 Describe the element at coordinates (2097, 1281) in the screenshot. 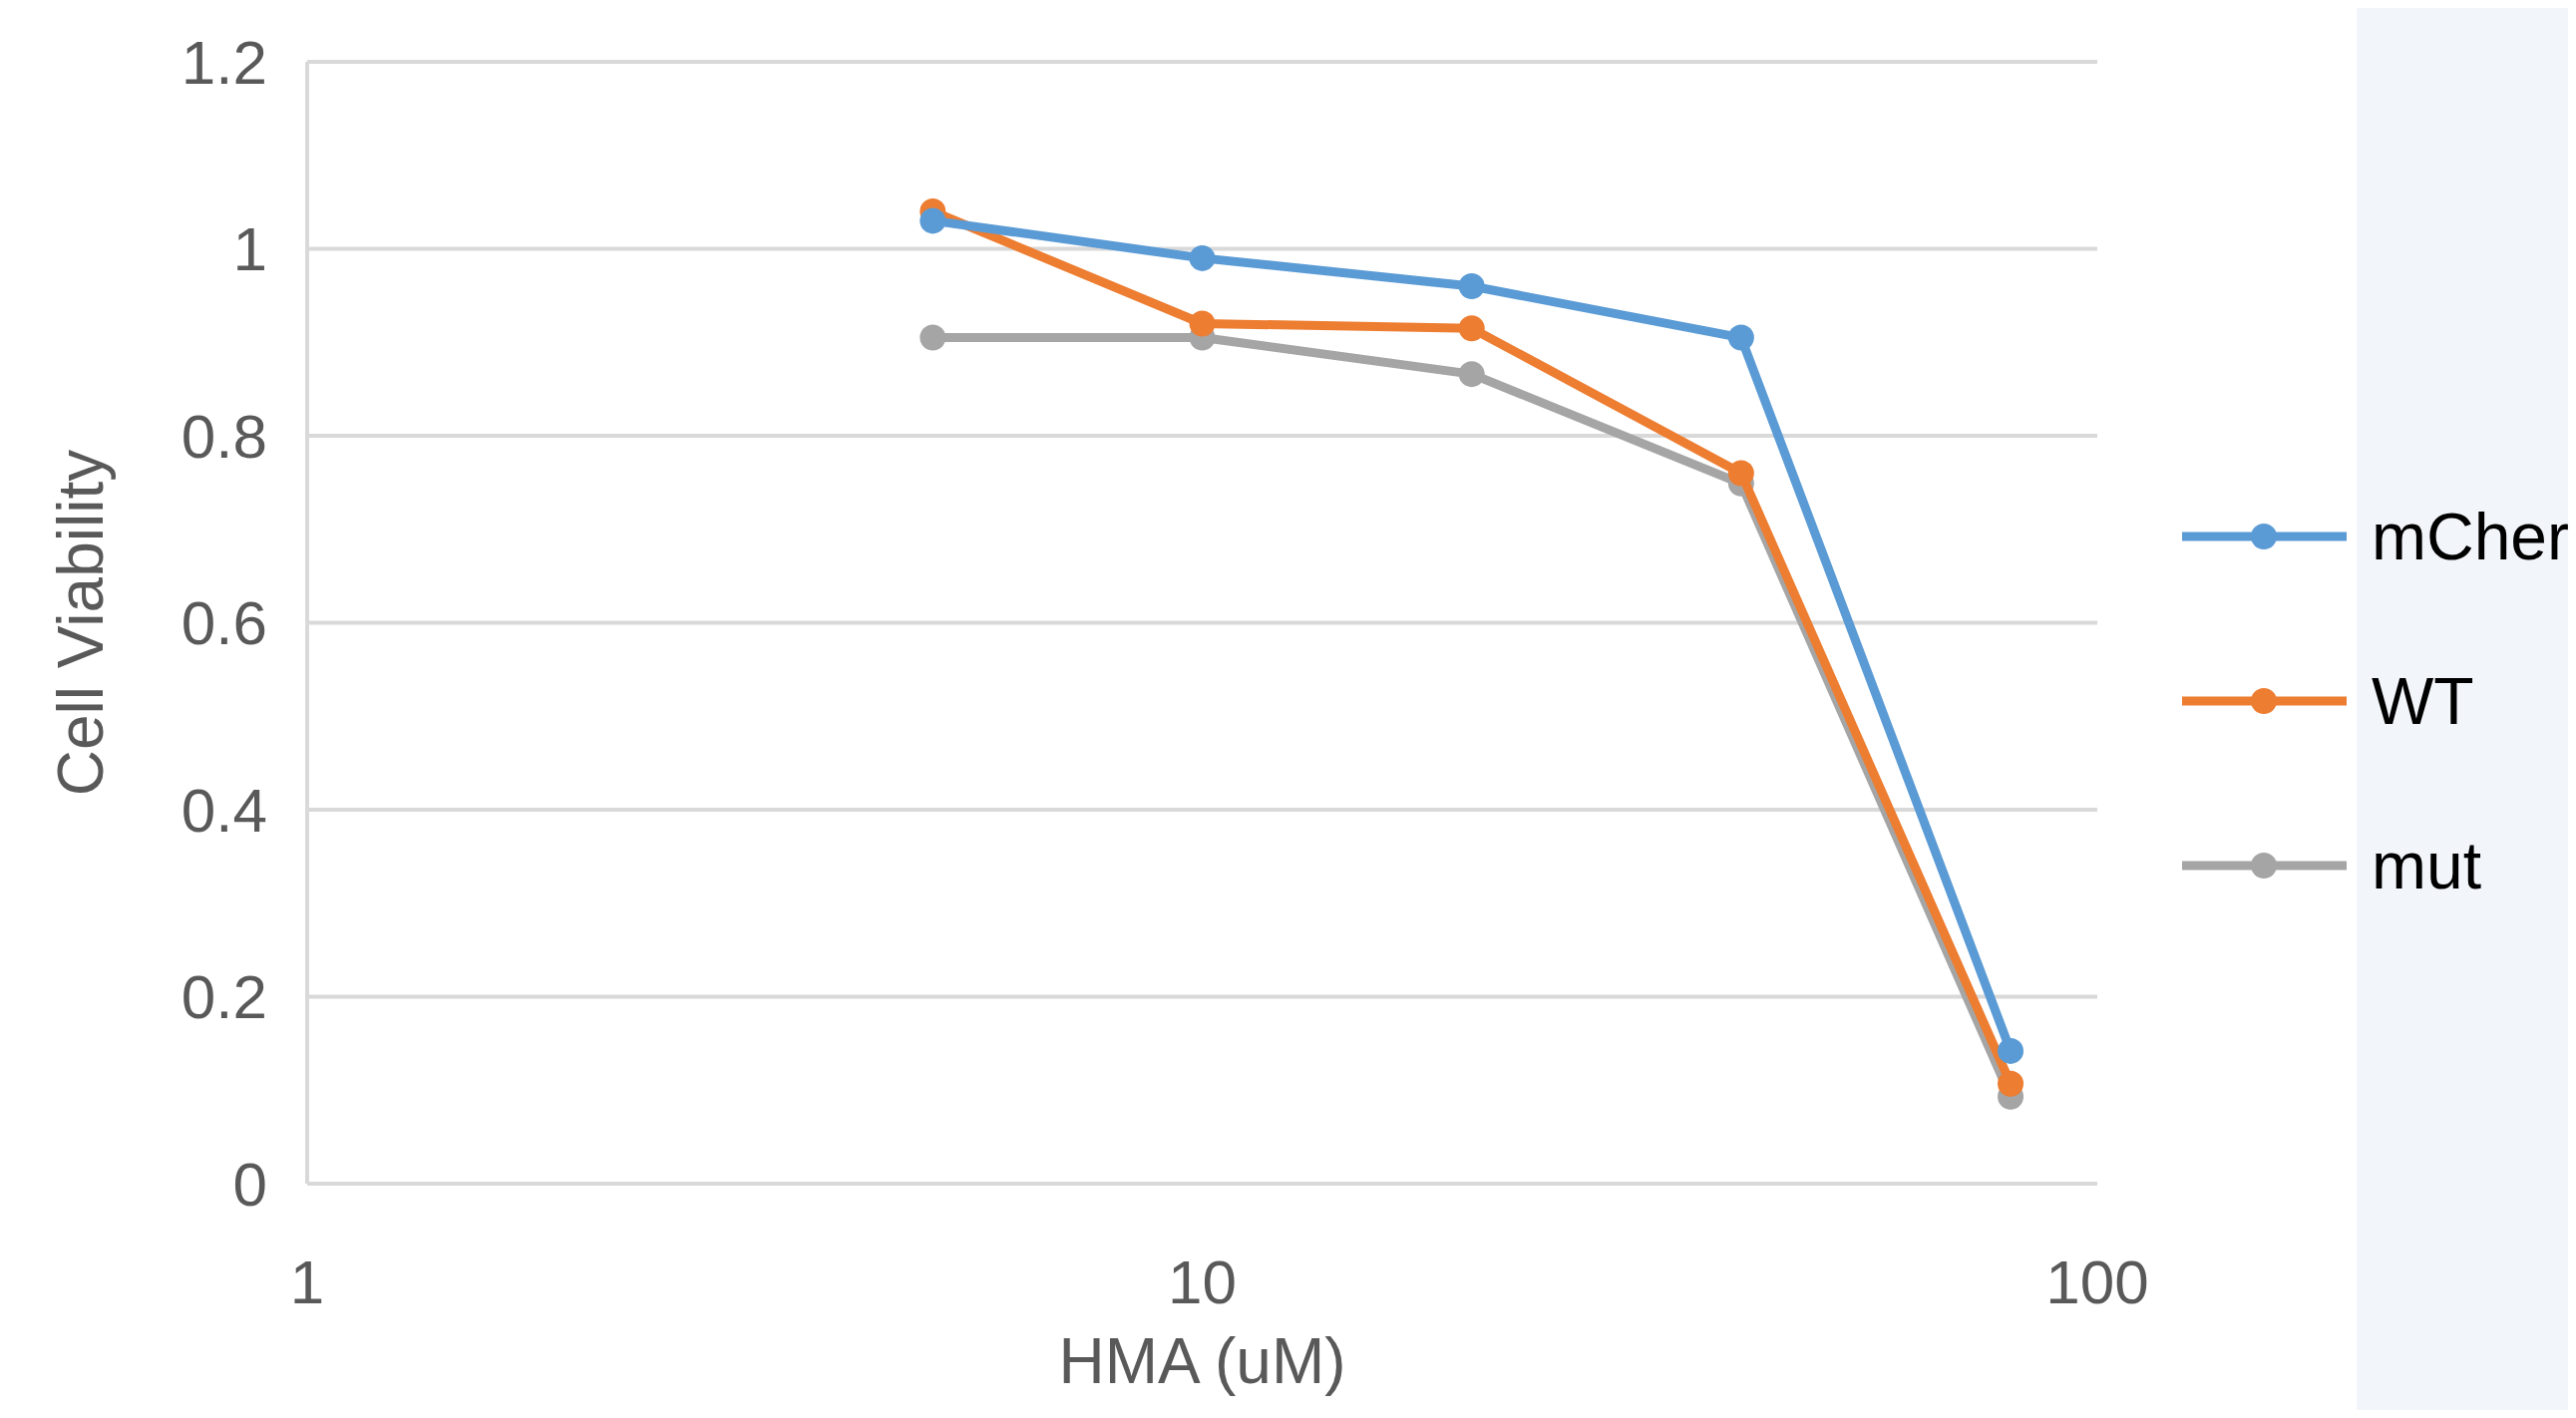

I see `x-tick-label: 100` at that location.